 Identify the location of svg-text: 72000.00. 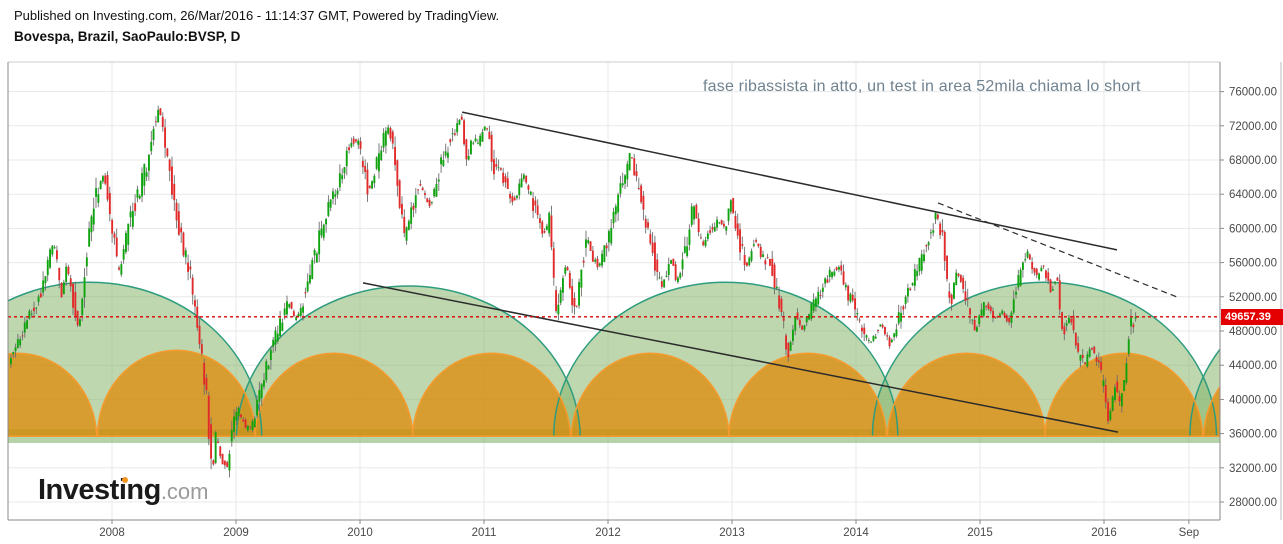
(1253, 127).